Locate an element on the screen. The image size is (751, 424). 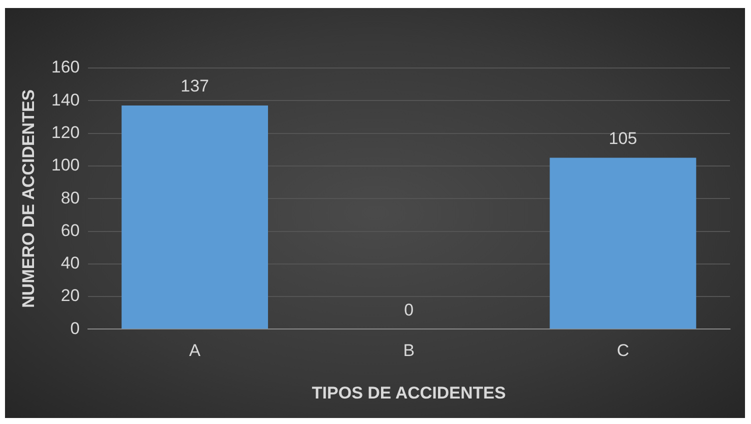
data-label: 137 is located at coordinates (194, 86).